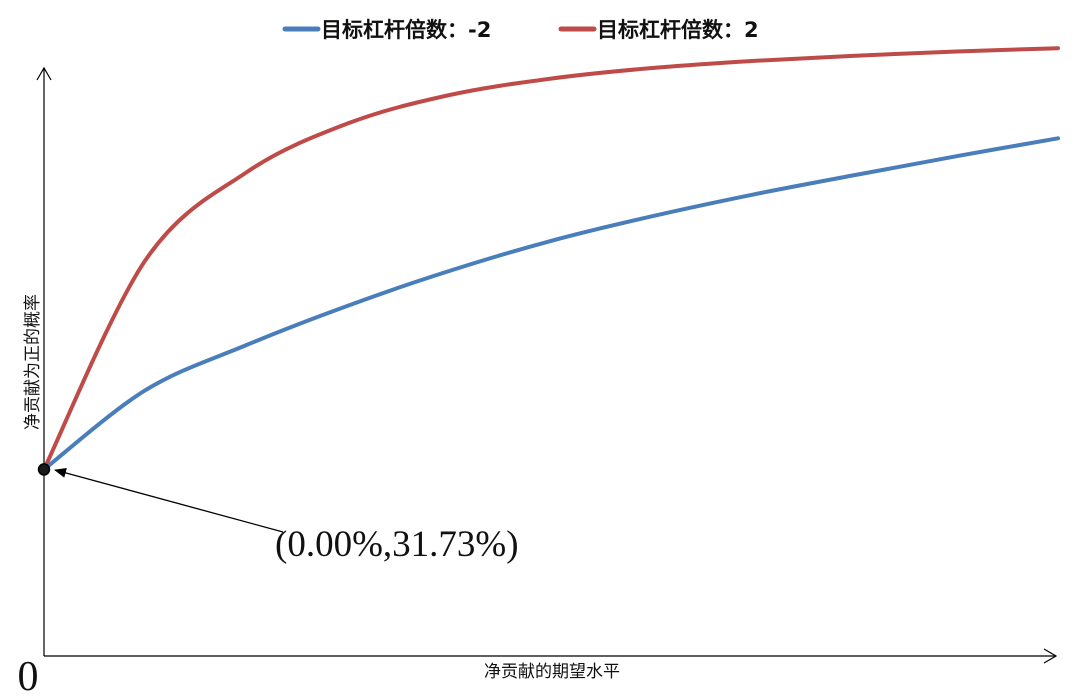 The width and height of the screenshot is (1077, 696). I want to click on annotation-arrow, so click(169, 500).